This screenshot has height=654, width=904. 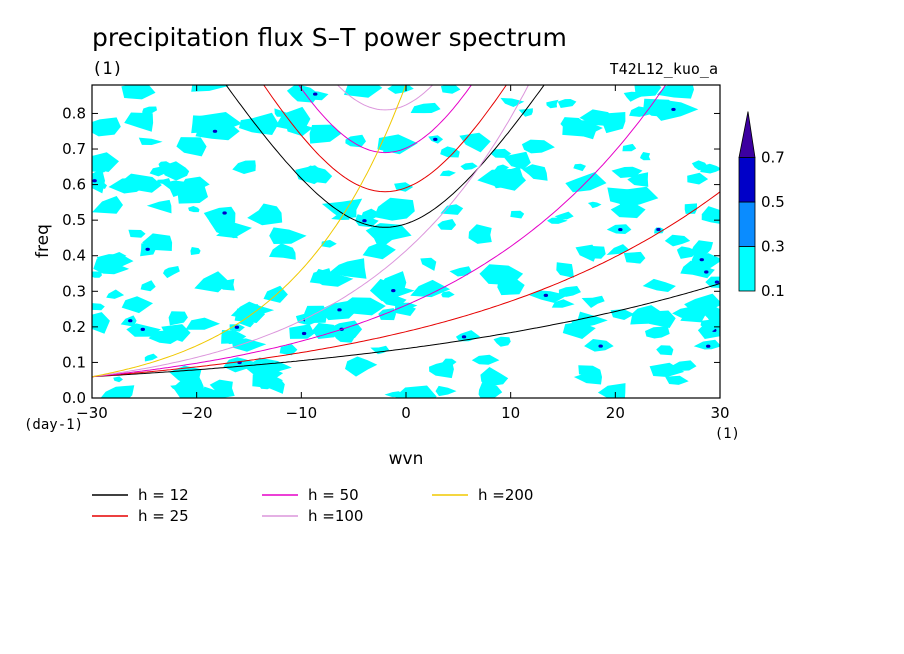 I want to click on legend: h = 12 h = 25 h = 50 h =100 h =200, so click(x=312, y=505).